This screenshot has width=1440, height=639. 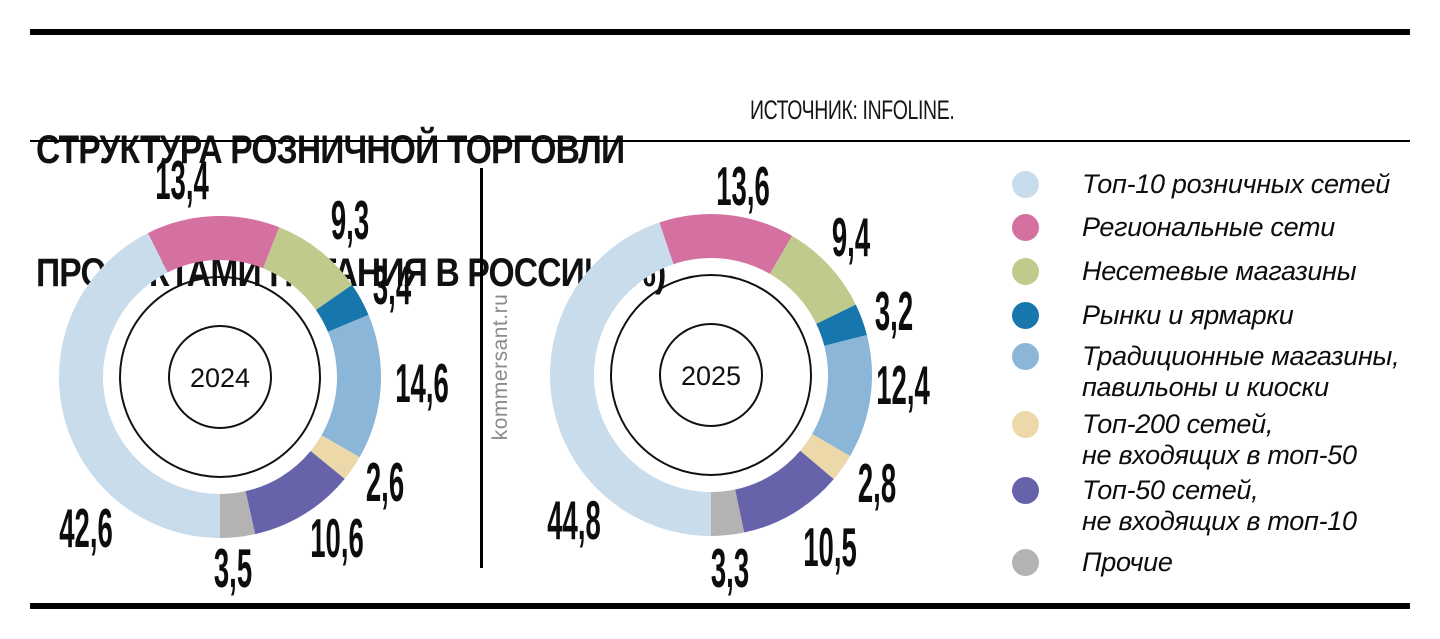 I want to click on legend-item-label: Региональные сети, so click(x=1208, y=227).